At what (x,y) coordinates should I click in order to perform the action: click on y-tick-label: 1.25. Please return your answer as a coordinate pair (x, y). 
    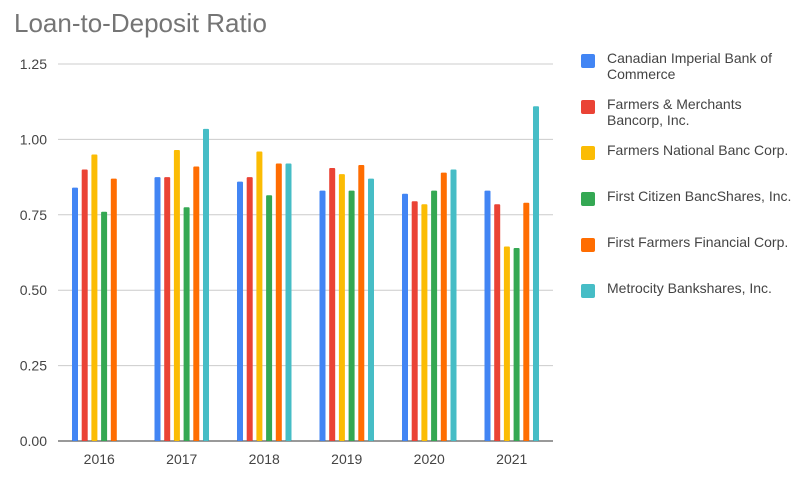
    Looking at the image, I should click on (33, 64).